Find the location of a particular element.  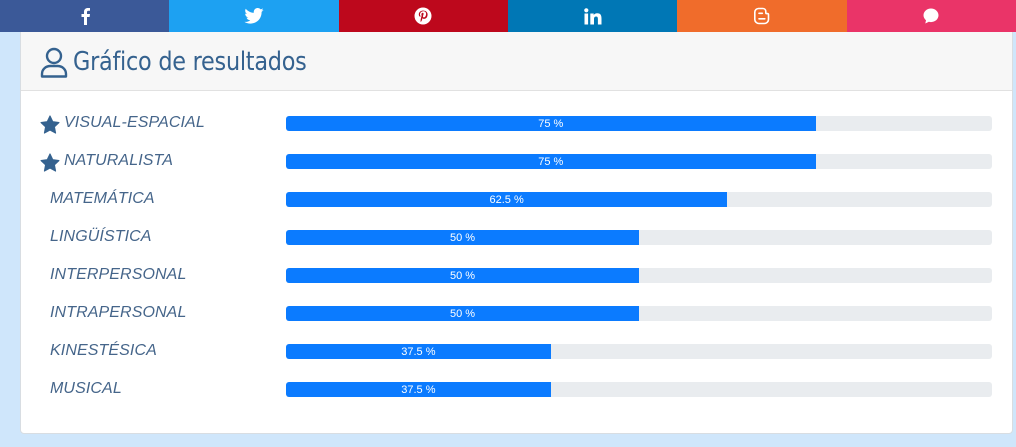

progress-value: 62.5 % is located at coordinates (506, 199).